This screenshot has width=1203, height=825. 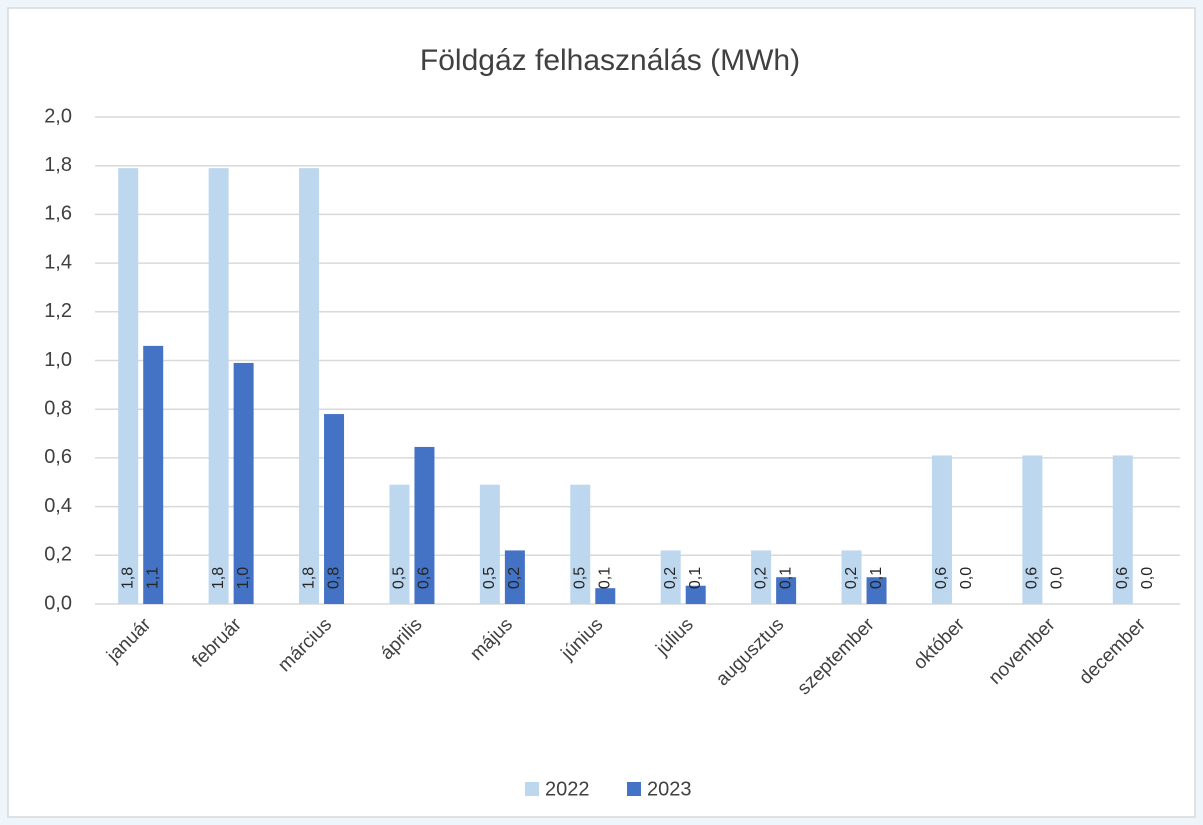 I want to click on y-tick-label: 2,0, so click(x=58, y=116).